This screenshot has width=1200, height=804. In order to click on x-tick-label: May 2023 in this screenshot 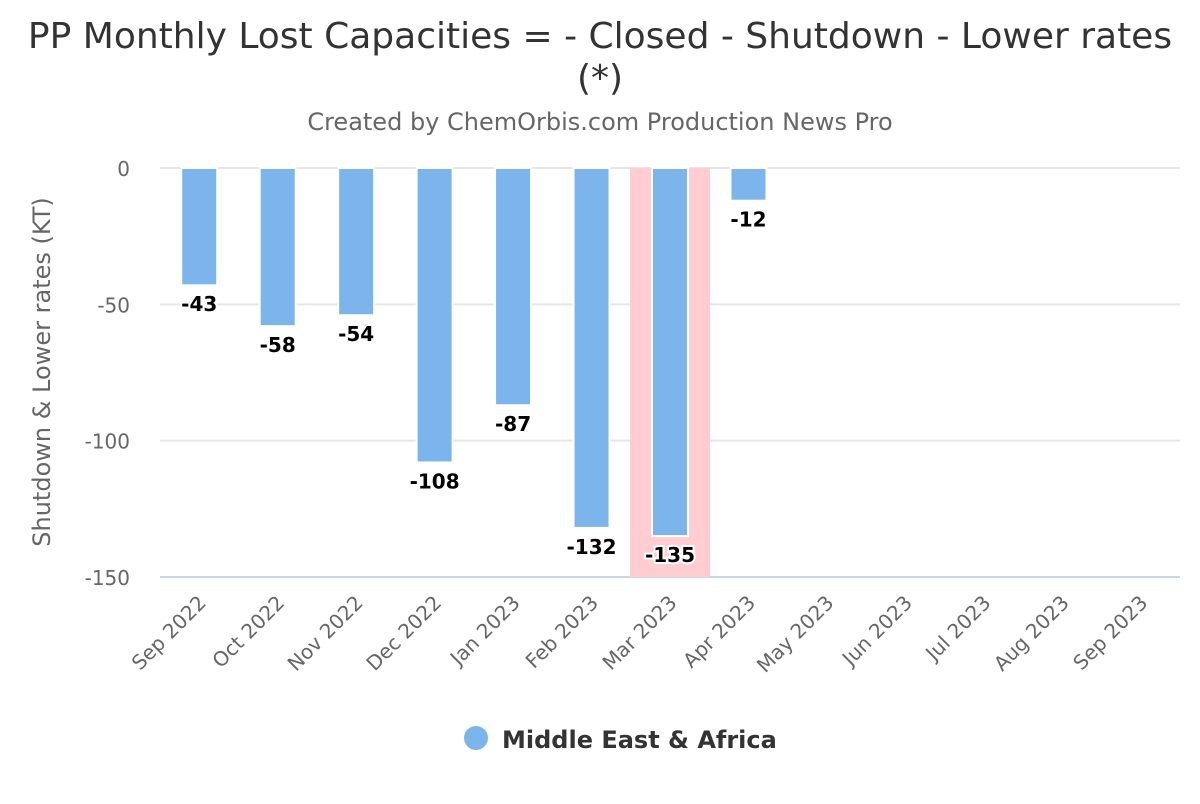, I will do `click(795, 634)`.